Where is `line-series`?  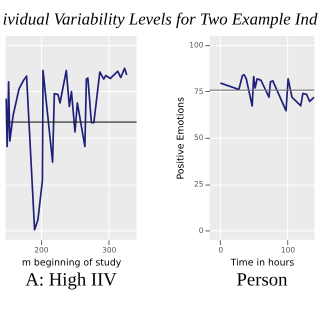
line-series is located at coordinates (267, 93).